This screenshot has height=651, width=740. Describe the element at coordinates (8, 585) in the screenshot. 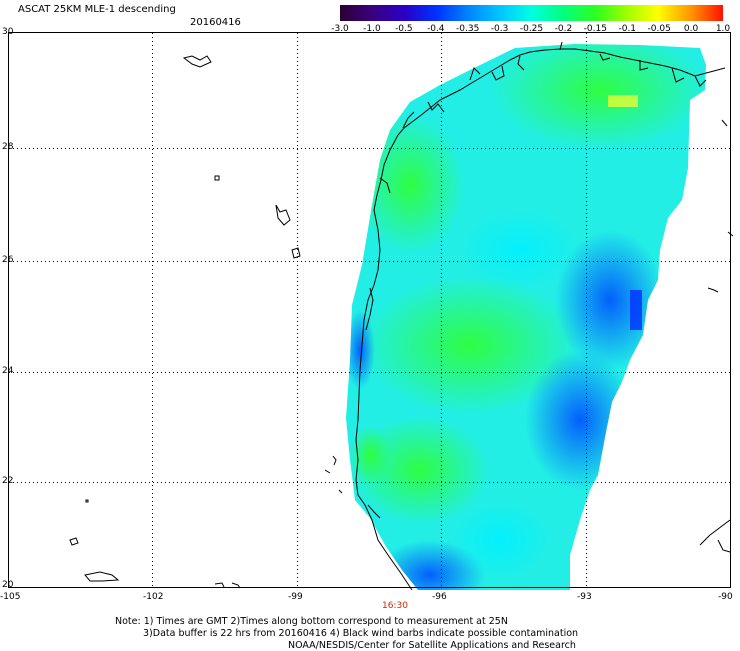

I see `y-tick-20: 20` at that location.